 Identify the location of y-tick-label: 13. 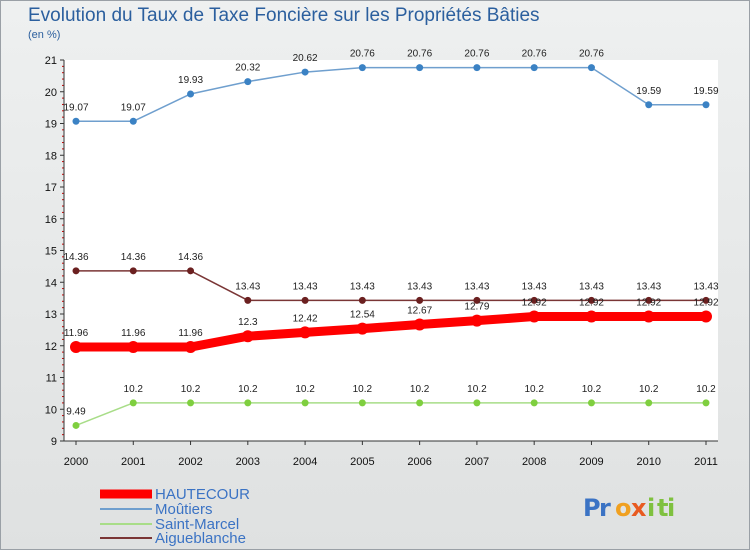
(51, 315).